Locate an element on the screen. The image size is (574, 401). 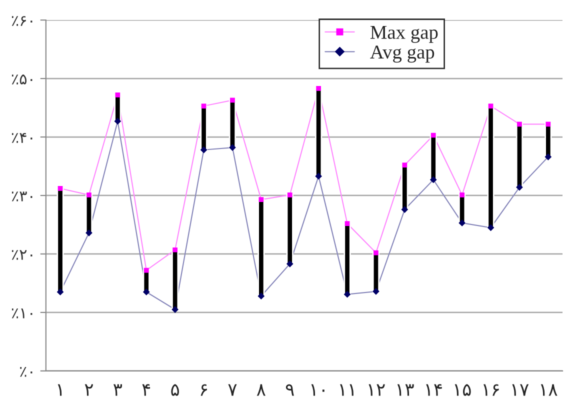
x-tick-label: ۱ is located at coordinates (60, 390).